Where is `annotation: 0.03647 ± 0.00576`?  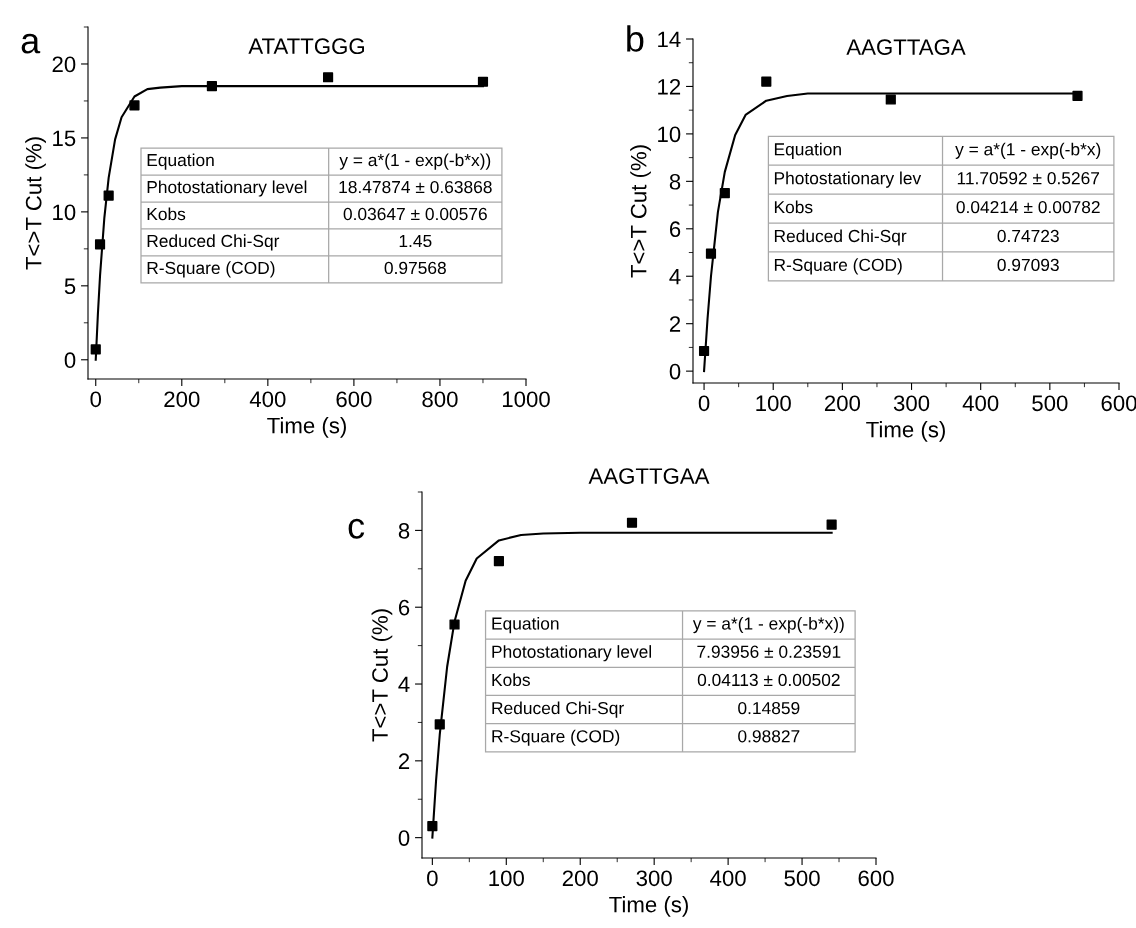
annotation: 0.03647 ± 0.00576 is located at coordinates (415, 214).